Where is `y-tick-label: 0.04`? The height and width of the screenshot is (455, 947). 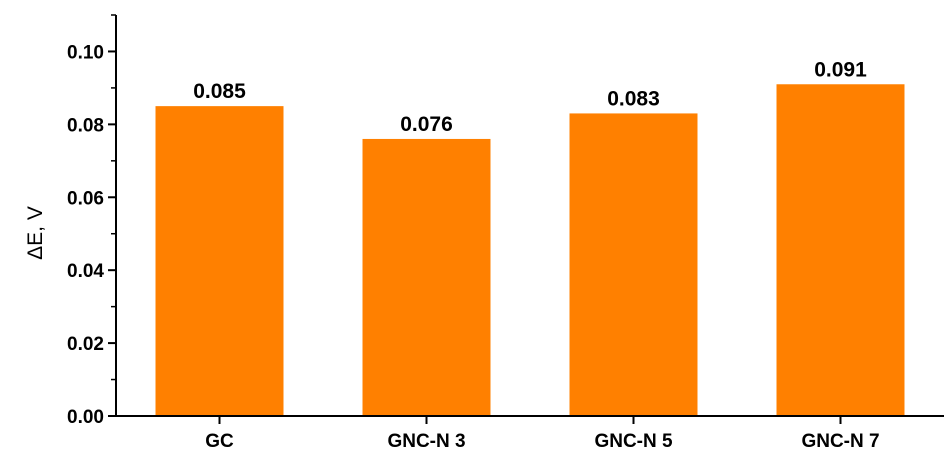 y-tick-label: 0.04 is located at coordinates (85, 271).